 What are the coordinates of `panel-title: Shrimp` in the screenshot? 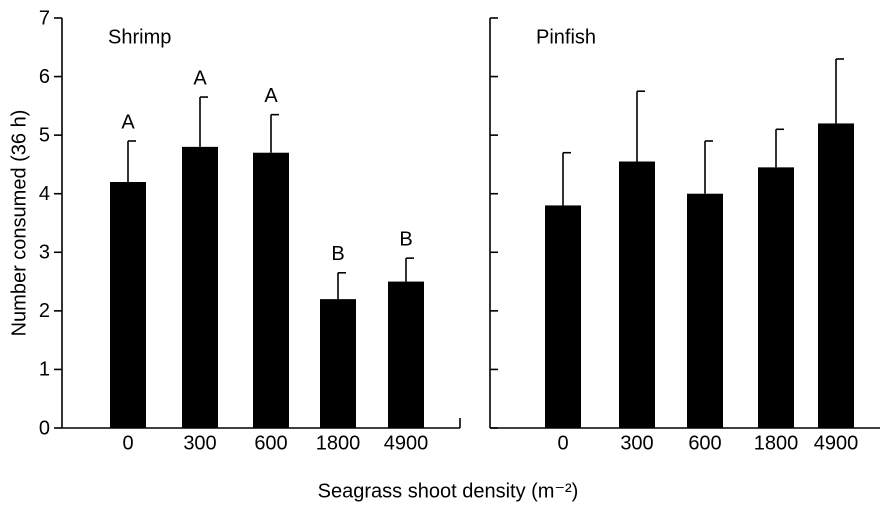 It's located at (139, 37).